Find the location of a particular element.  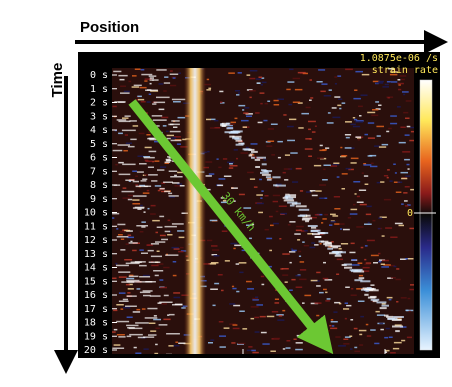

y-tick-label: 6 s is located at coordinates (99, 158).